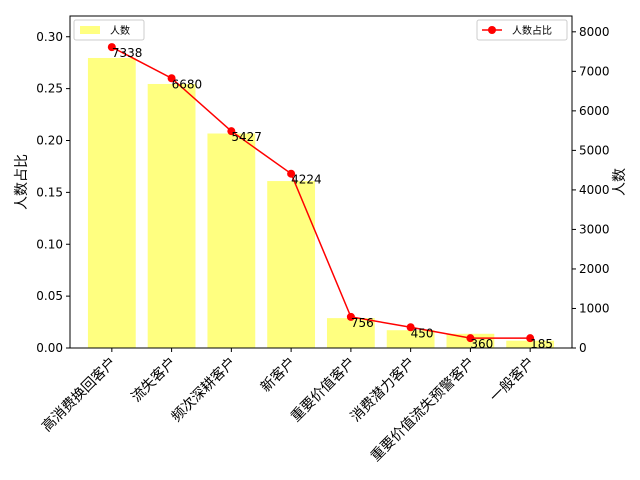 The width and height of the screenshot is (640, 480). Describe the element at coordinates (594, 190) in the screenshot. I see `right-y-tick-label: 4000` at that location.